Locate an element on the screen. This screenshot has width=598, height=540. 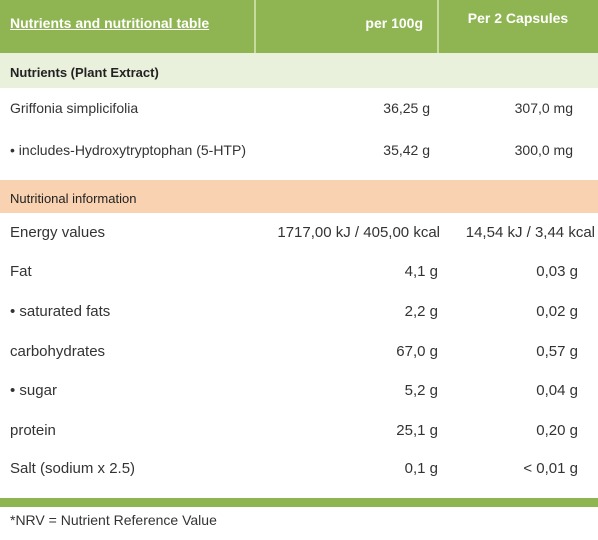
row-value-per2: 307,0 mg is located at coordinates (543, 108).